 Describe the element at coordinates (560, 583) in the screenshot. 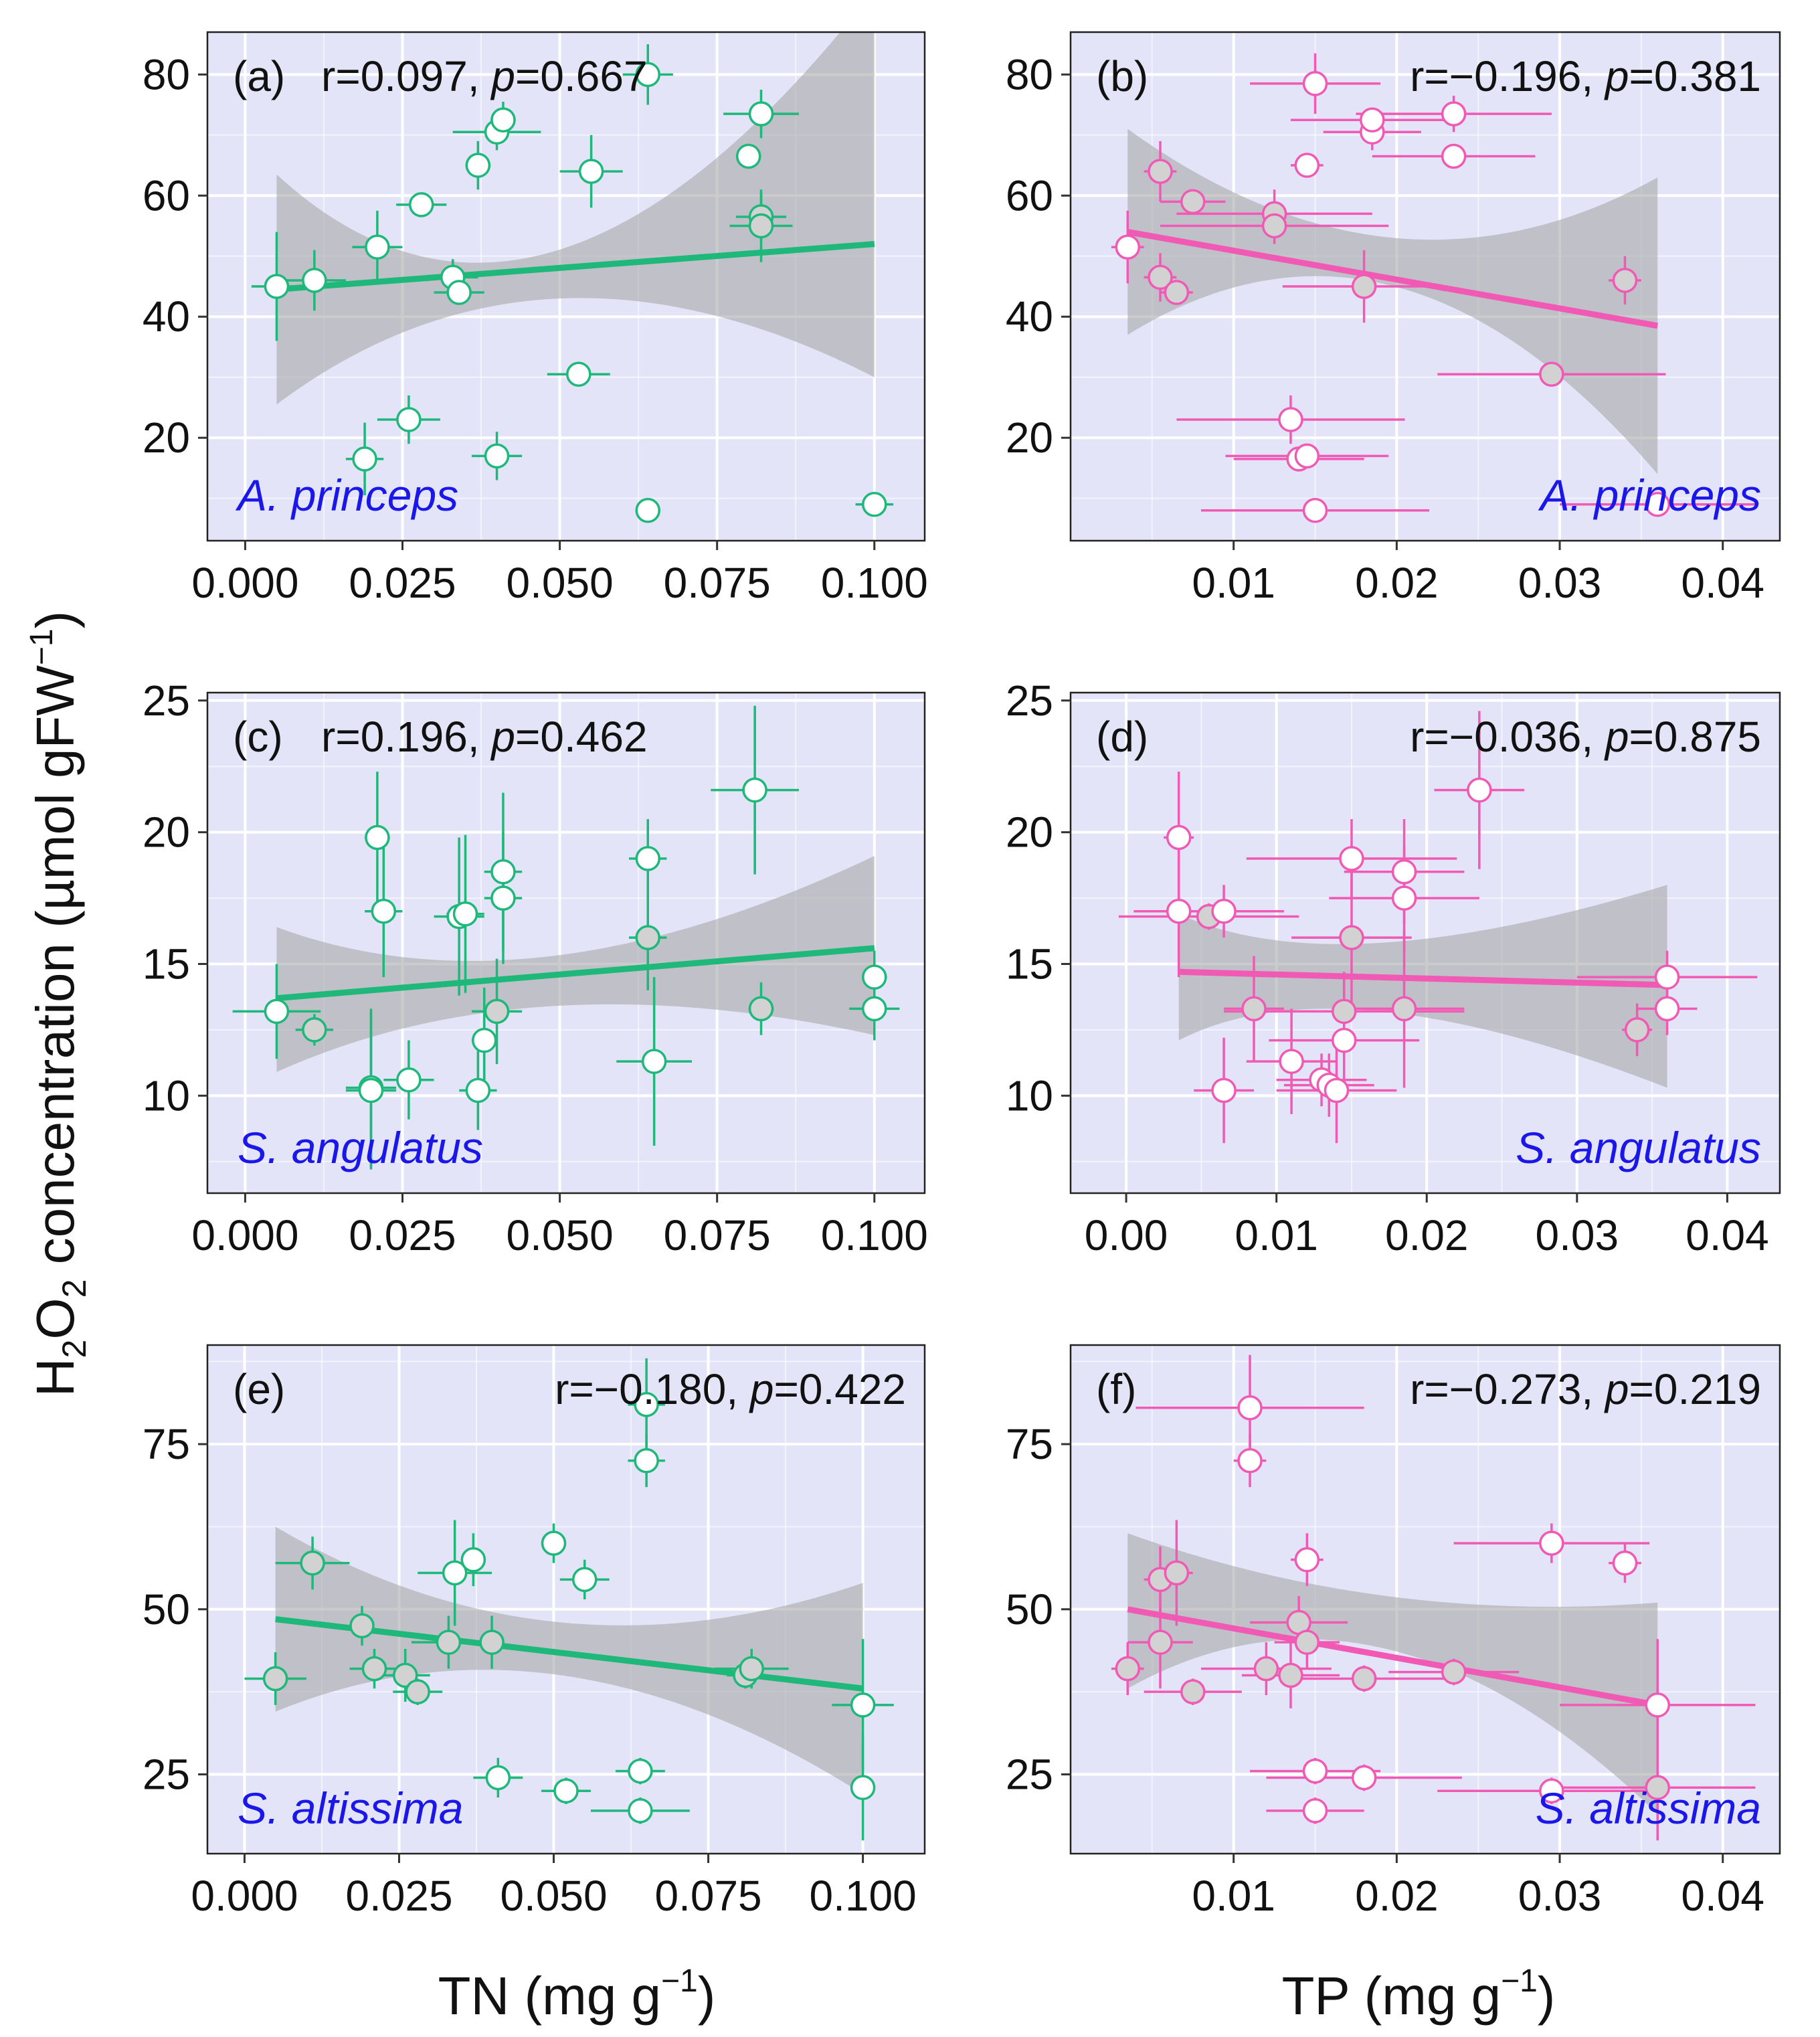

I see `x-tick-label: 0.050` at that location.